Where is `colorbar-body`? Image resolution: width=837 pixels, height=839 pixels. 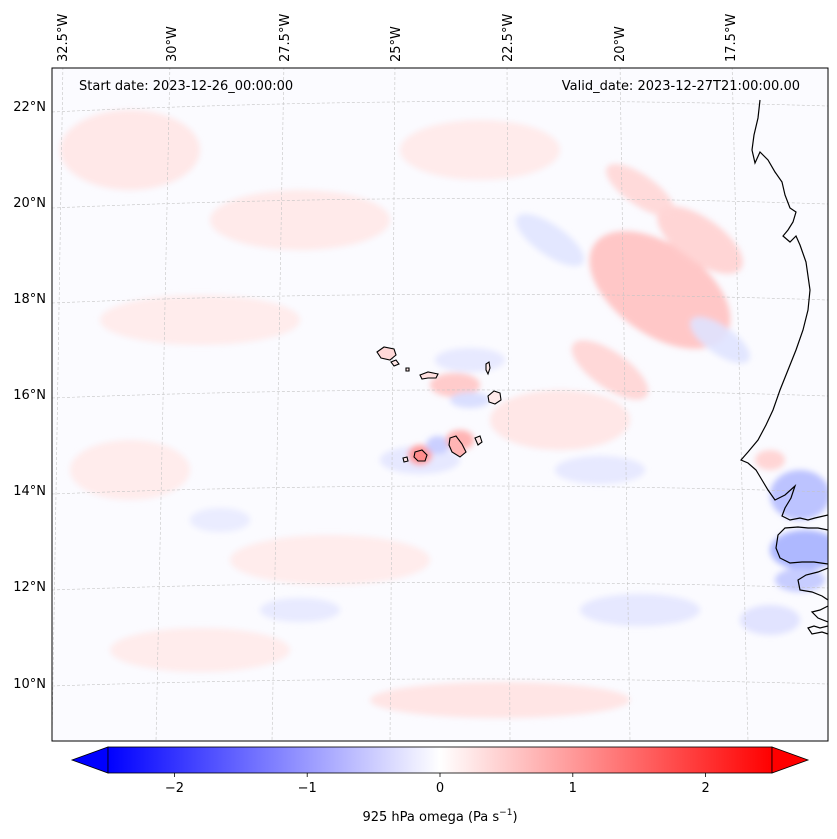 colorbar-body is located at coordinates (440, 760).